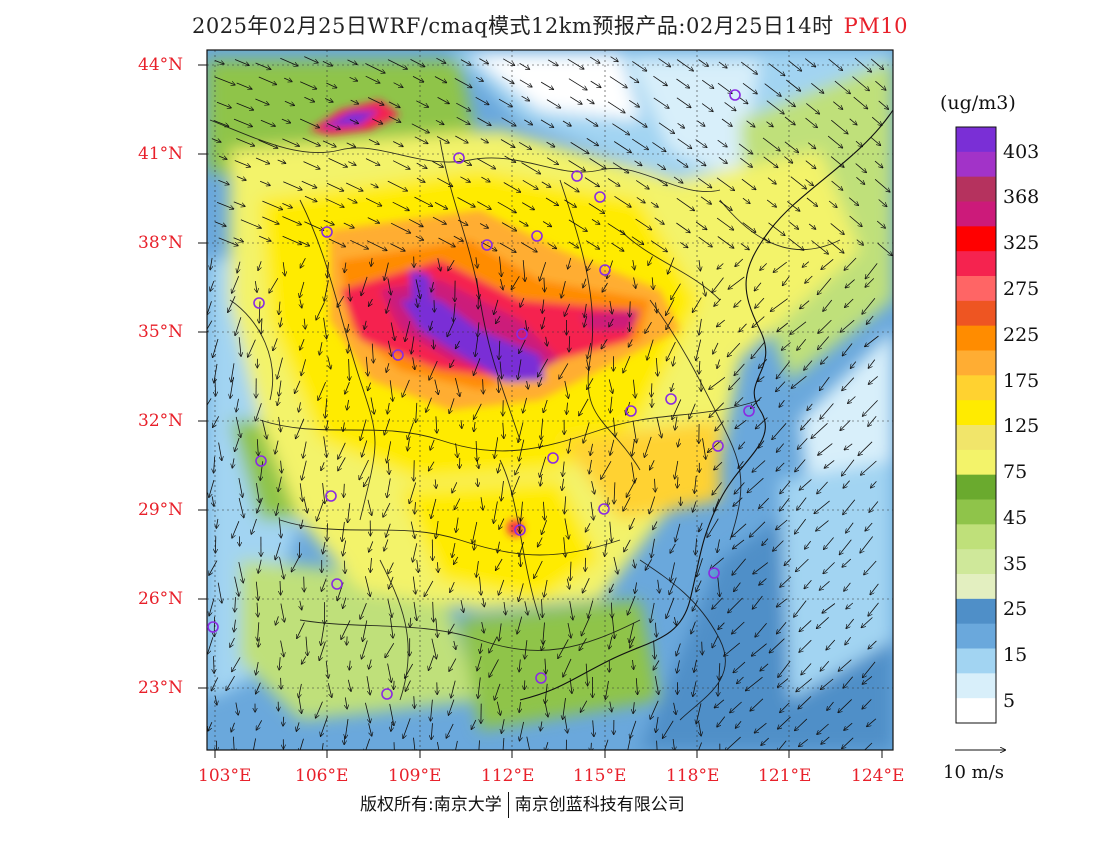 The width and height of the screenshot is (1100, 850). I want to click on lon-label-118: 118°E, so click(693, 776).